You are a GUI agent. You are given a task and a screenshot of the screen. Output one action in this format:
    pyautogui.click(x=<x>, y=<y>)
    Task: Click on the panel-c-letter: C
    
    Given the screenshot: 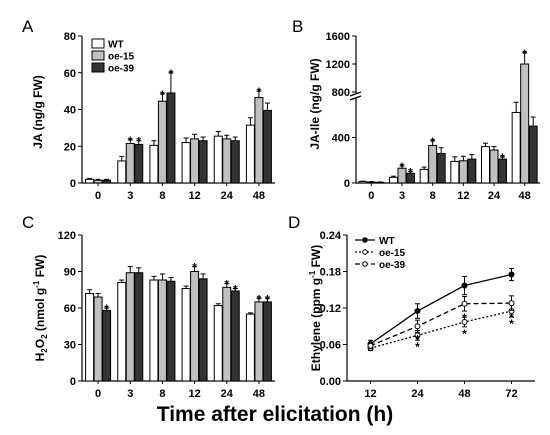 What is the action you would take?
    pyautogui.click(x=28, y=222)
    